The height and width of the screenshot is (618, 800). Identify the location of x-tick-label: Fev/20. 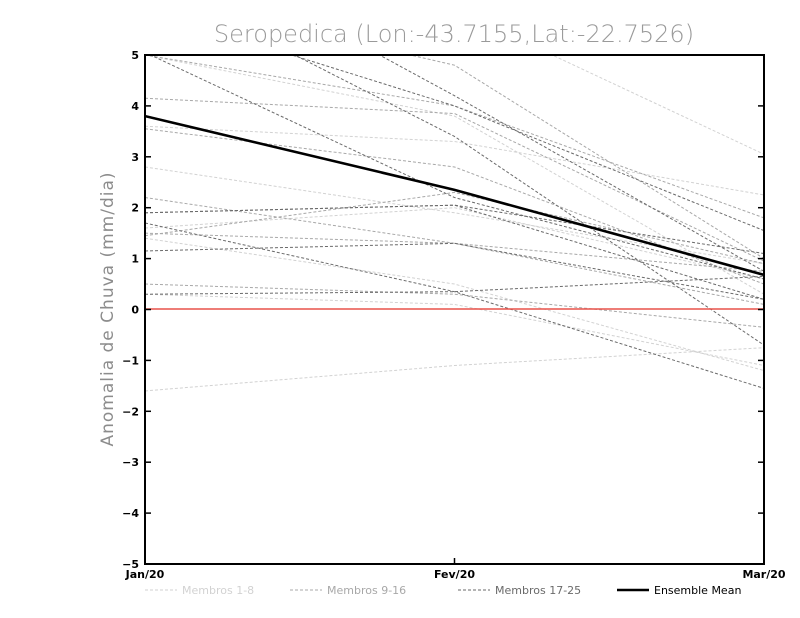
(454, 574).